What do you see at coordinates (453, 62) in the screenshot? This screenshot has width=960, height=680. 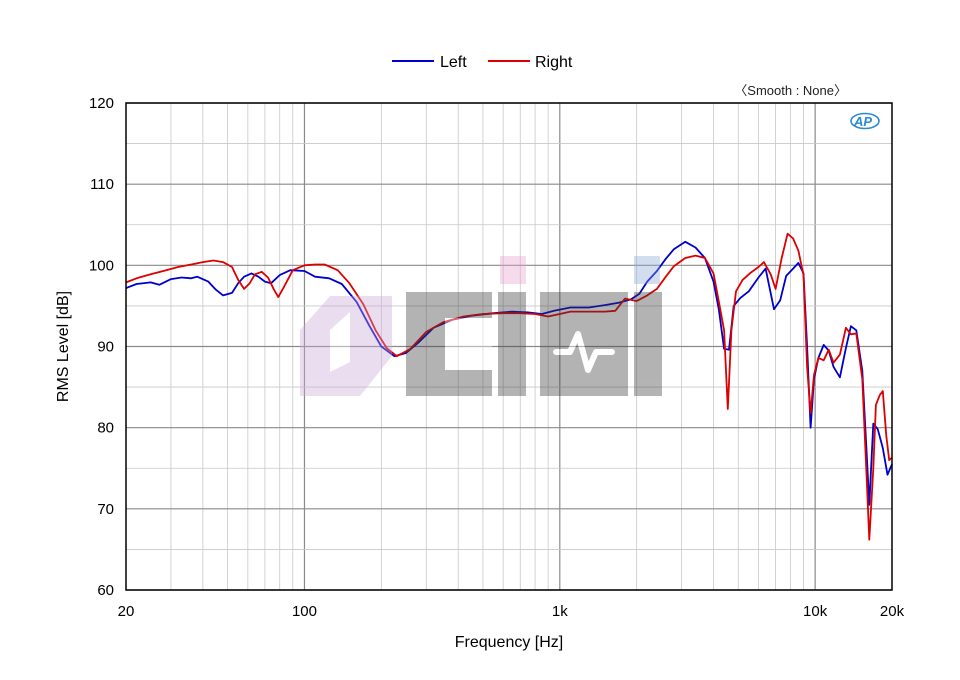 I see `legend-label-left: Left` at bounding box center [453, 62].